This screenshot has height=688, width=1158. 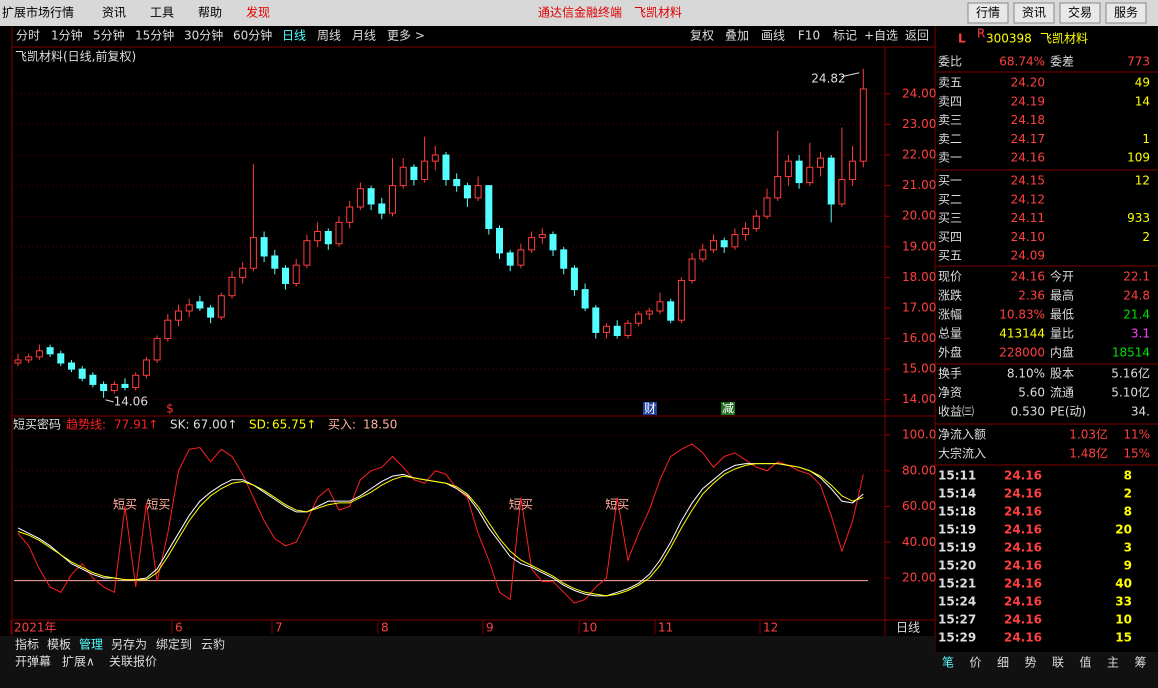 What do you see at coordinates (1003, 663) in the screenshot?
I see `quote-tab: 细` at bounding box center [1003, 663].